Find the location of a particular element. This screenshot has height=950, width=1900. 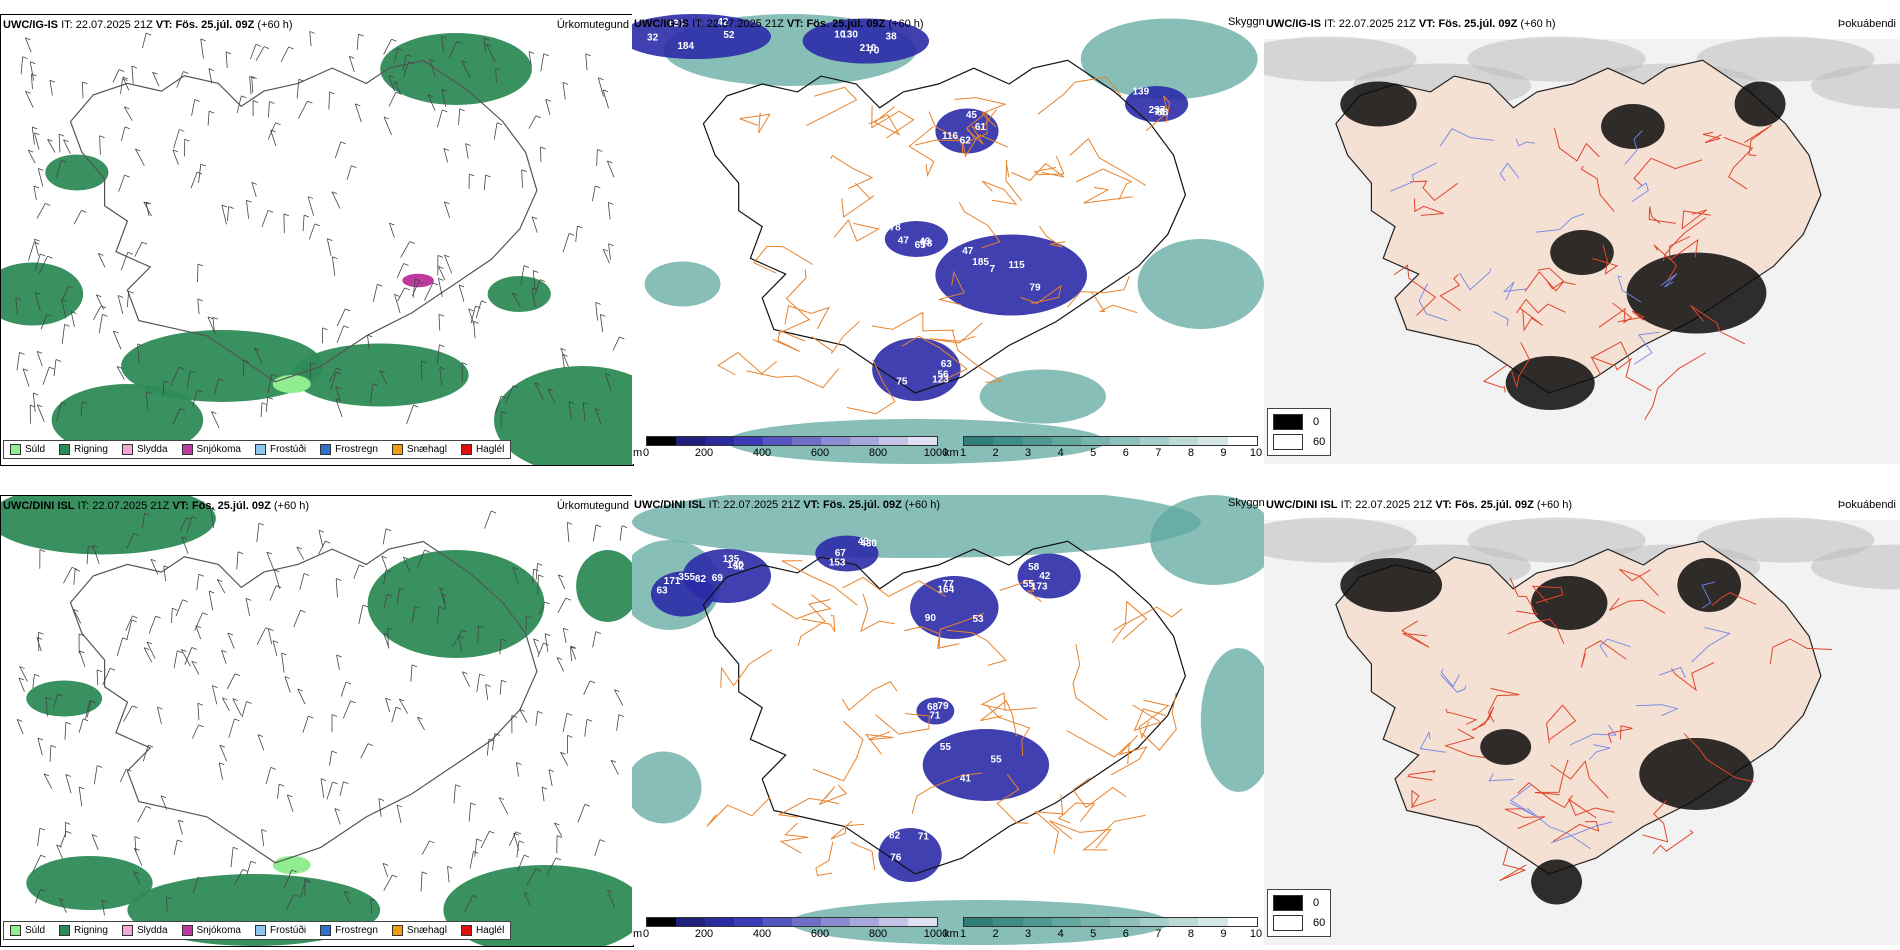

fog-legend-label: 0 is located at coordinates (1316, 903).